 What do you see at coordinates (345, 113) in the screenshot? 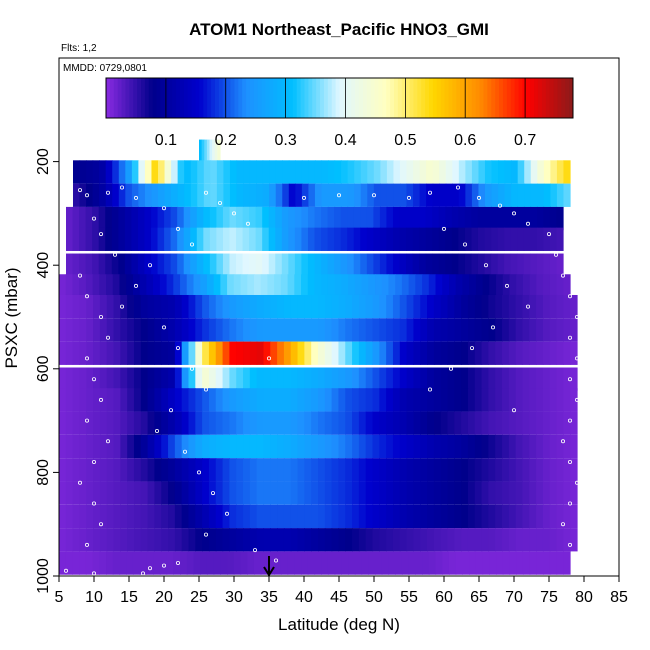
I see `colorbar-tick-labels: 0.1 0.2 0.3 0.4 0.5 0.6 0.7` at bounding box center [345, 113].